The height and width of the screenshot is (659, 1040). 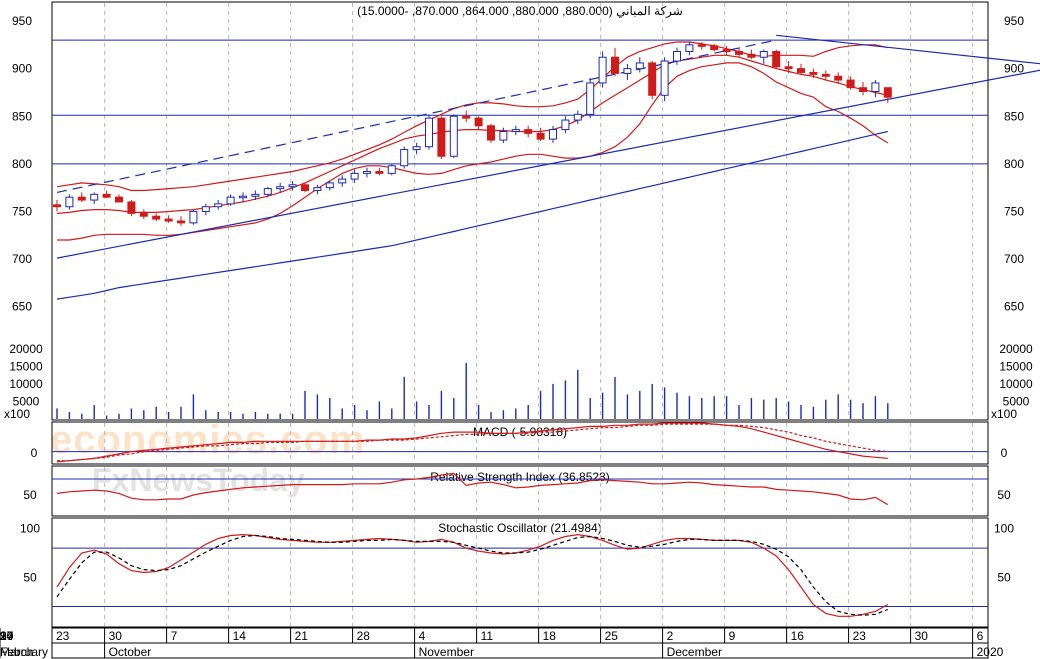 I want to click on watermark: economies.com FxNewsToday, so click(x=207, y=458).